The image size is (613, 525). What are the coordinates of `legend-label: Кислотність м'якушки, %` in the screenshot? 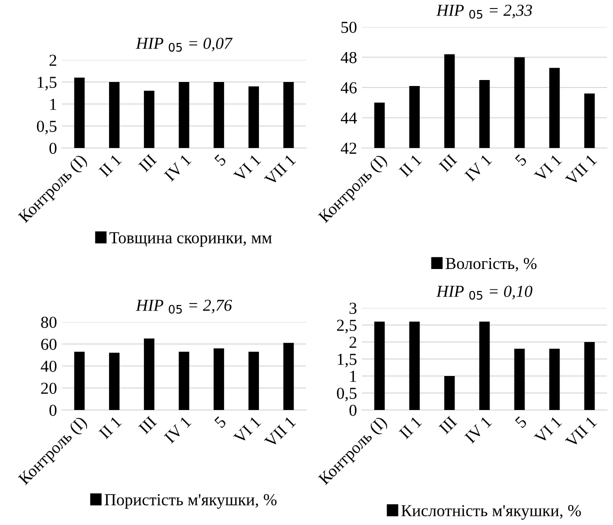 It's located at (491, 512).